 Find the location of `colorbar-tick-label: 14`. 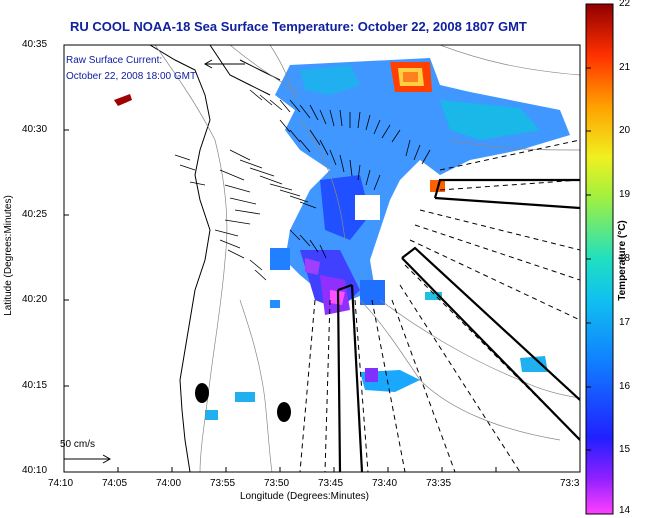

colorbar-tick-label: 14 is located at coordinates (625, 510).